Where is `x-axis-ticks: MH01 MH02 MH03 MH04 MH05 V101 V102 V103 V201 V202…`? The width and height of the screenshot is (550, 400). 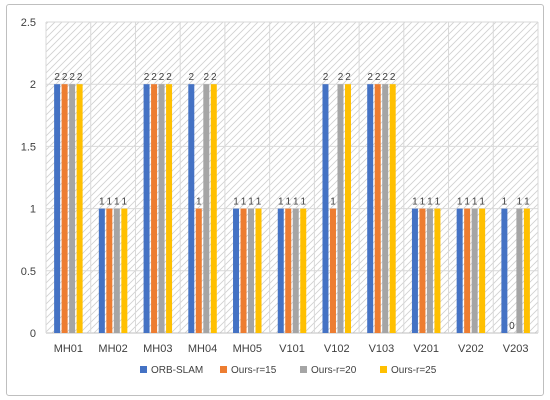
x-axis-ticks: MH01 MH02 MH03 MH04 MH05 V101 V102 V103 V201 V202… is located at coordinates (291, 349).